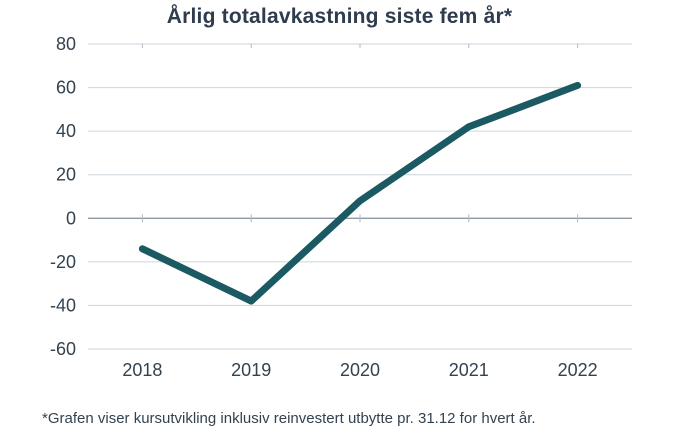 This screenshot has width=679, height=446. Describe the element at coordinates (469, 370) in the screenshot. I see `x-axis-tick-label: 2021` at that location.